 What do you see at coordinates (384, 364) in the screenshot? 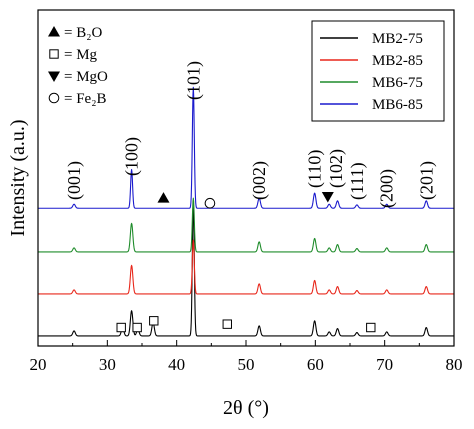
I see `x-tick-label: 70` at bounding box center [384, 364].